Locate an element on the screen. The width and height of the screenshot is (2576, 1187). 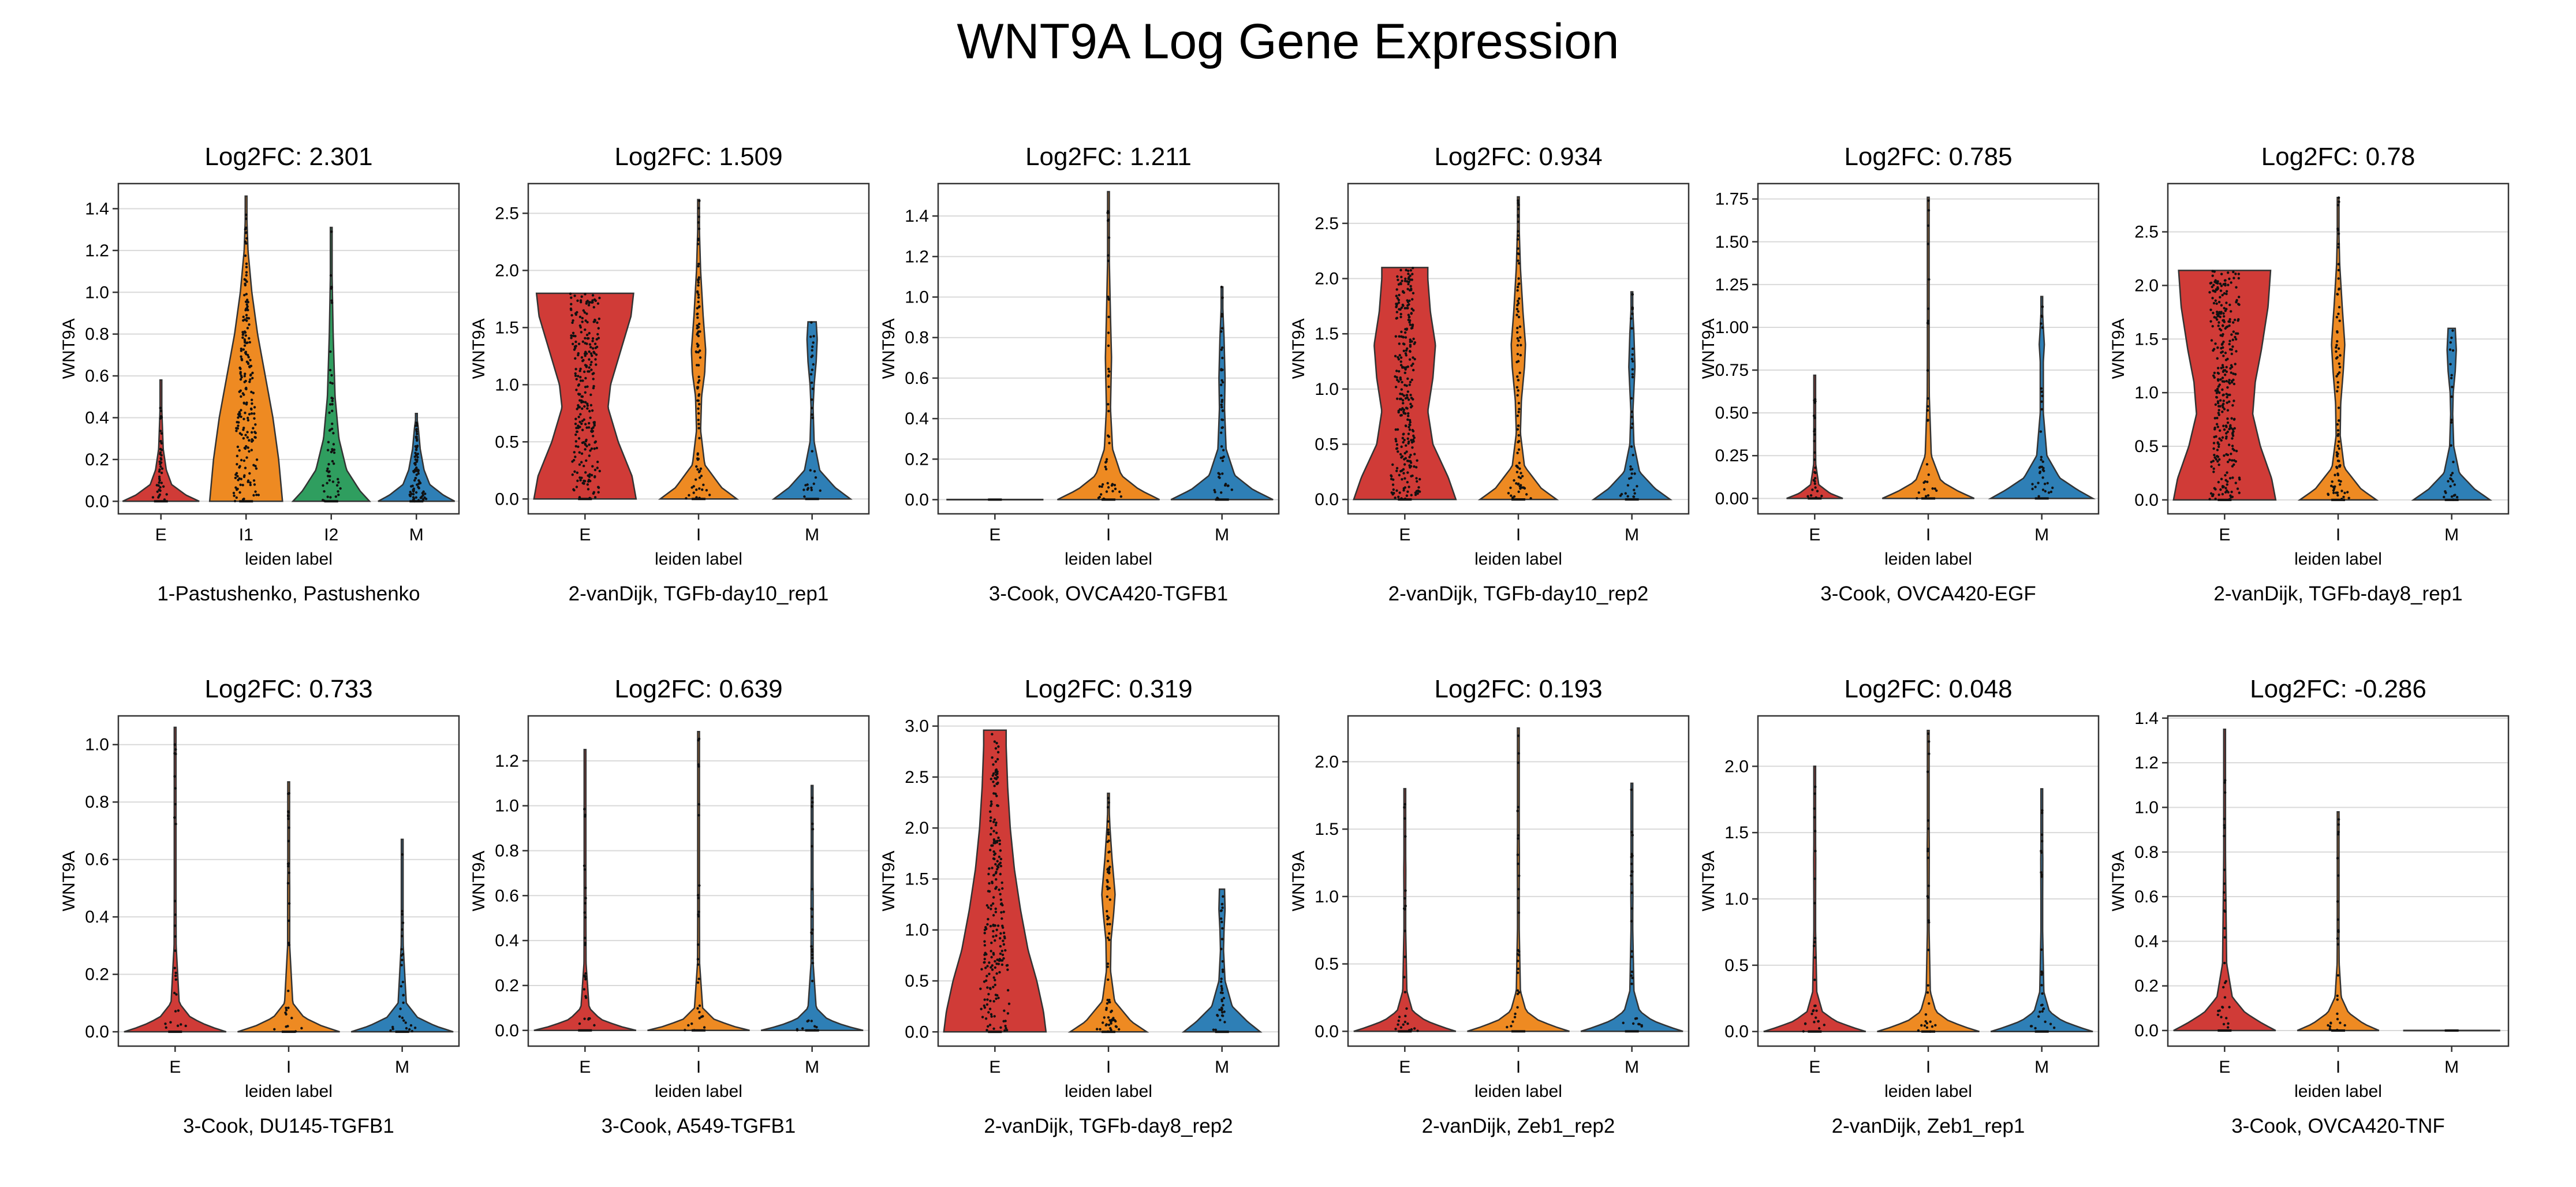
subplot-dataset-label: 3-Cook, DU145-TGFB1 is located at coordinates (288, 1126).